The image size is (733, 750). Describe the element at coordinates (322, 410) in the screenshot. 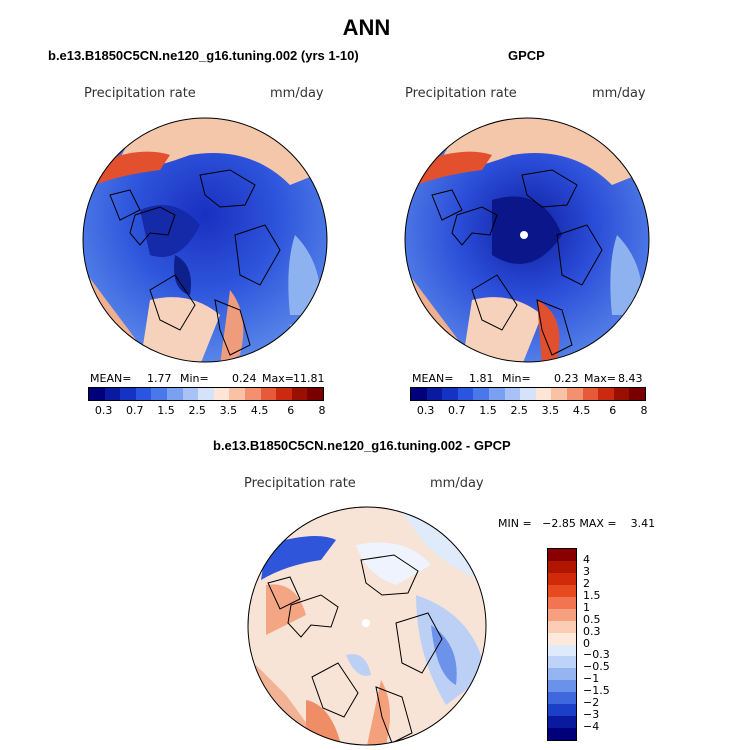

I see `panel1-colorbar-tick: 8` at that location.